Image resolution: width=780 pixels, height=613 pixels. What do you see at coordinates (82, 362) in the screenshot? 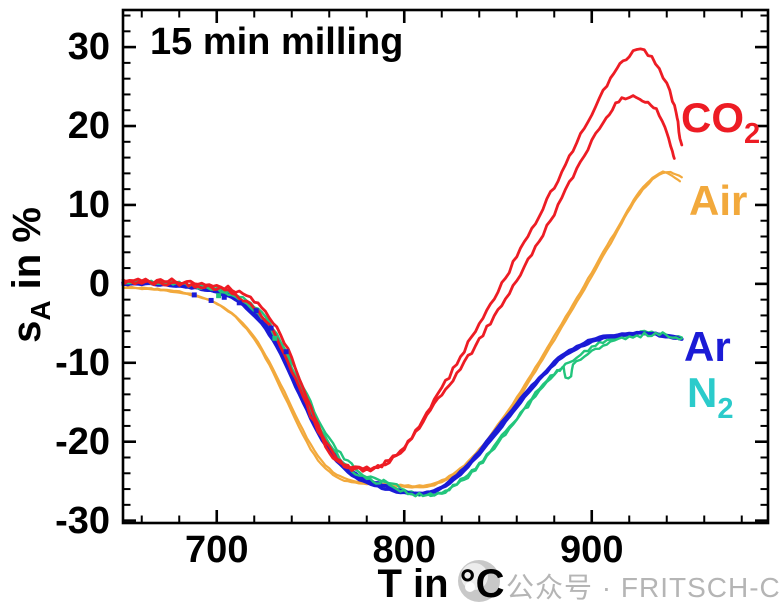
I see `y-tick-label--10: -10` at bounding box center [82, 362].